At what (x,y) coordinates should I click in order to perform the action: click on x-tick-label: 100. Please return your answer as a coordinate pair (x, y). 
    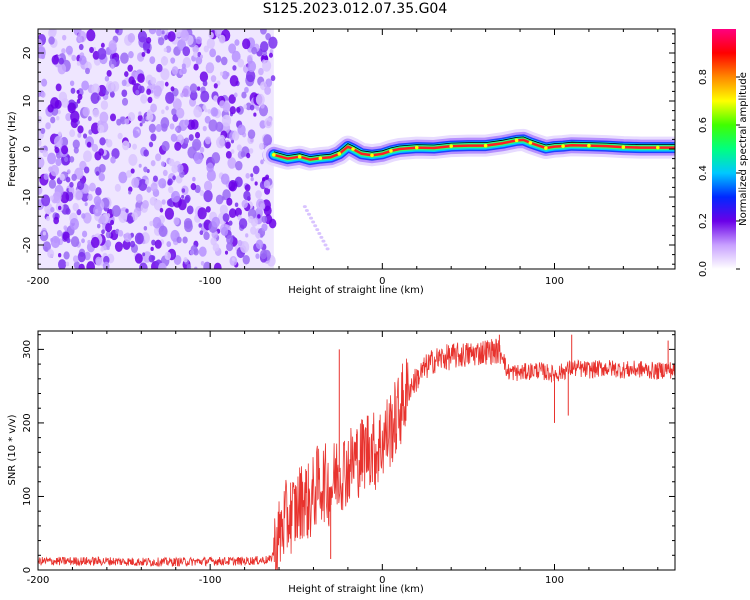
    Looking at the image, I should click on (554, 580).